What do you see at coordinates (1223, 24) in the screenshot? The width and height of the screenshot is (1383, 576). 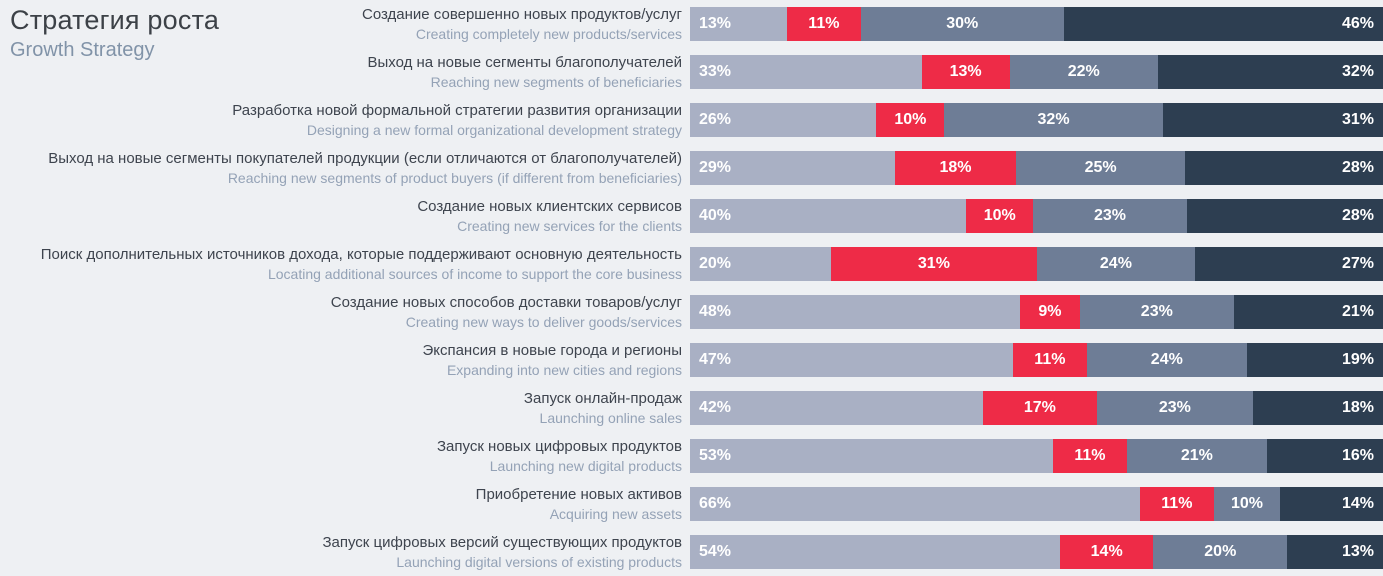 I see `bar-segment-4: 46%` at bounding box center [1223, 24].